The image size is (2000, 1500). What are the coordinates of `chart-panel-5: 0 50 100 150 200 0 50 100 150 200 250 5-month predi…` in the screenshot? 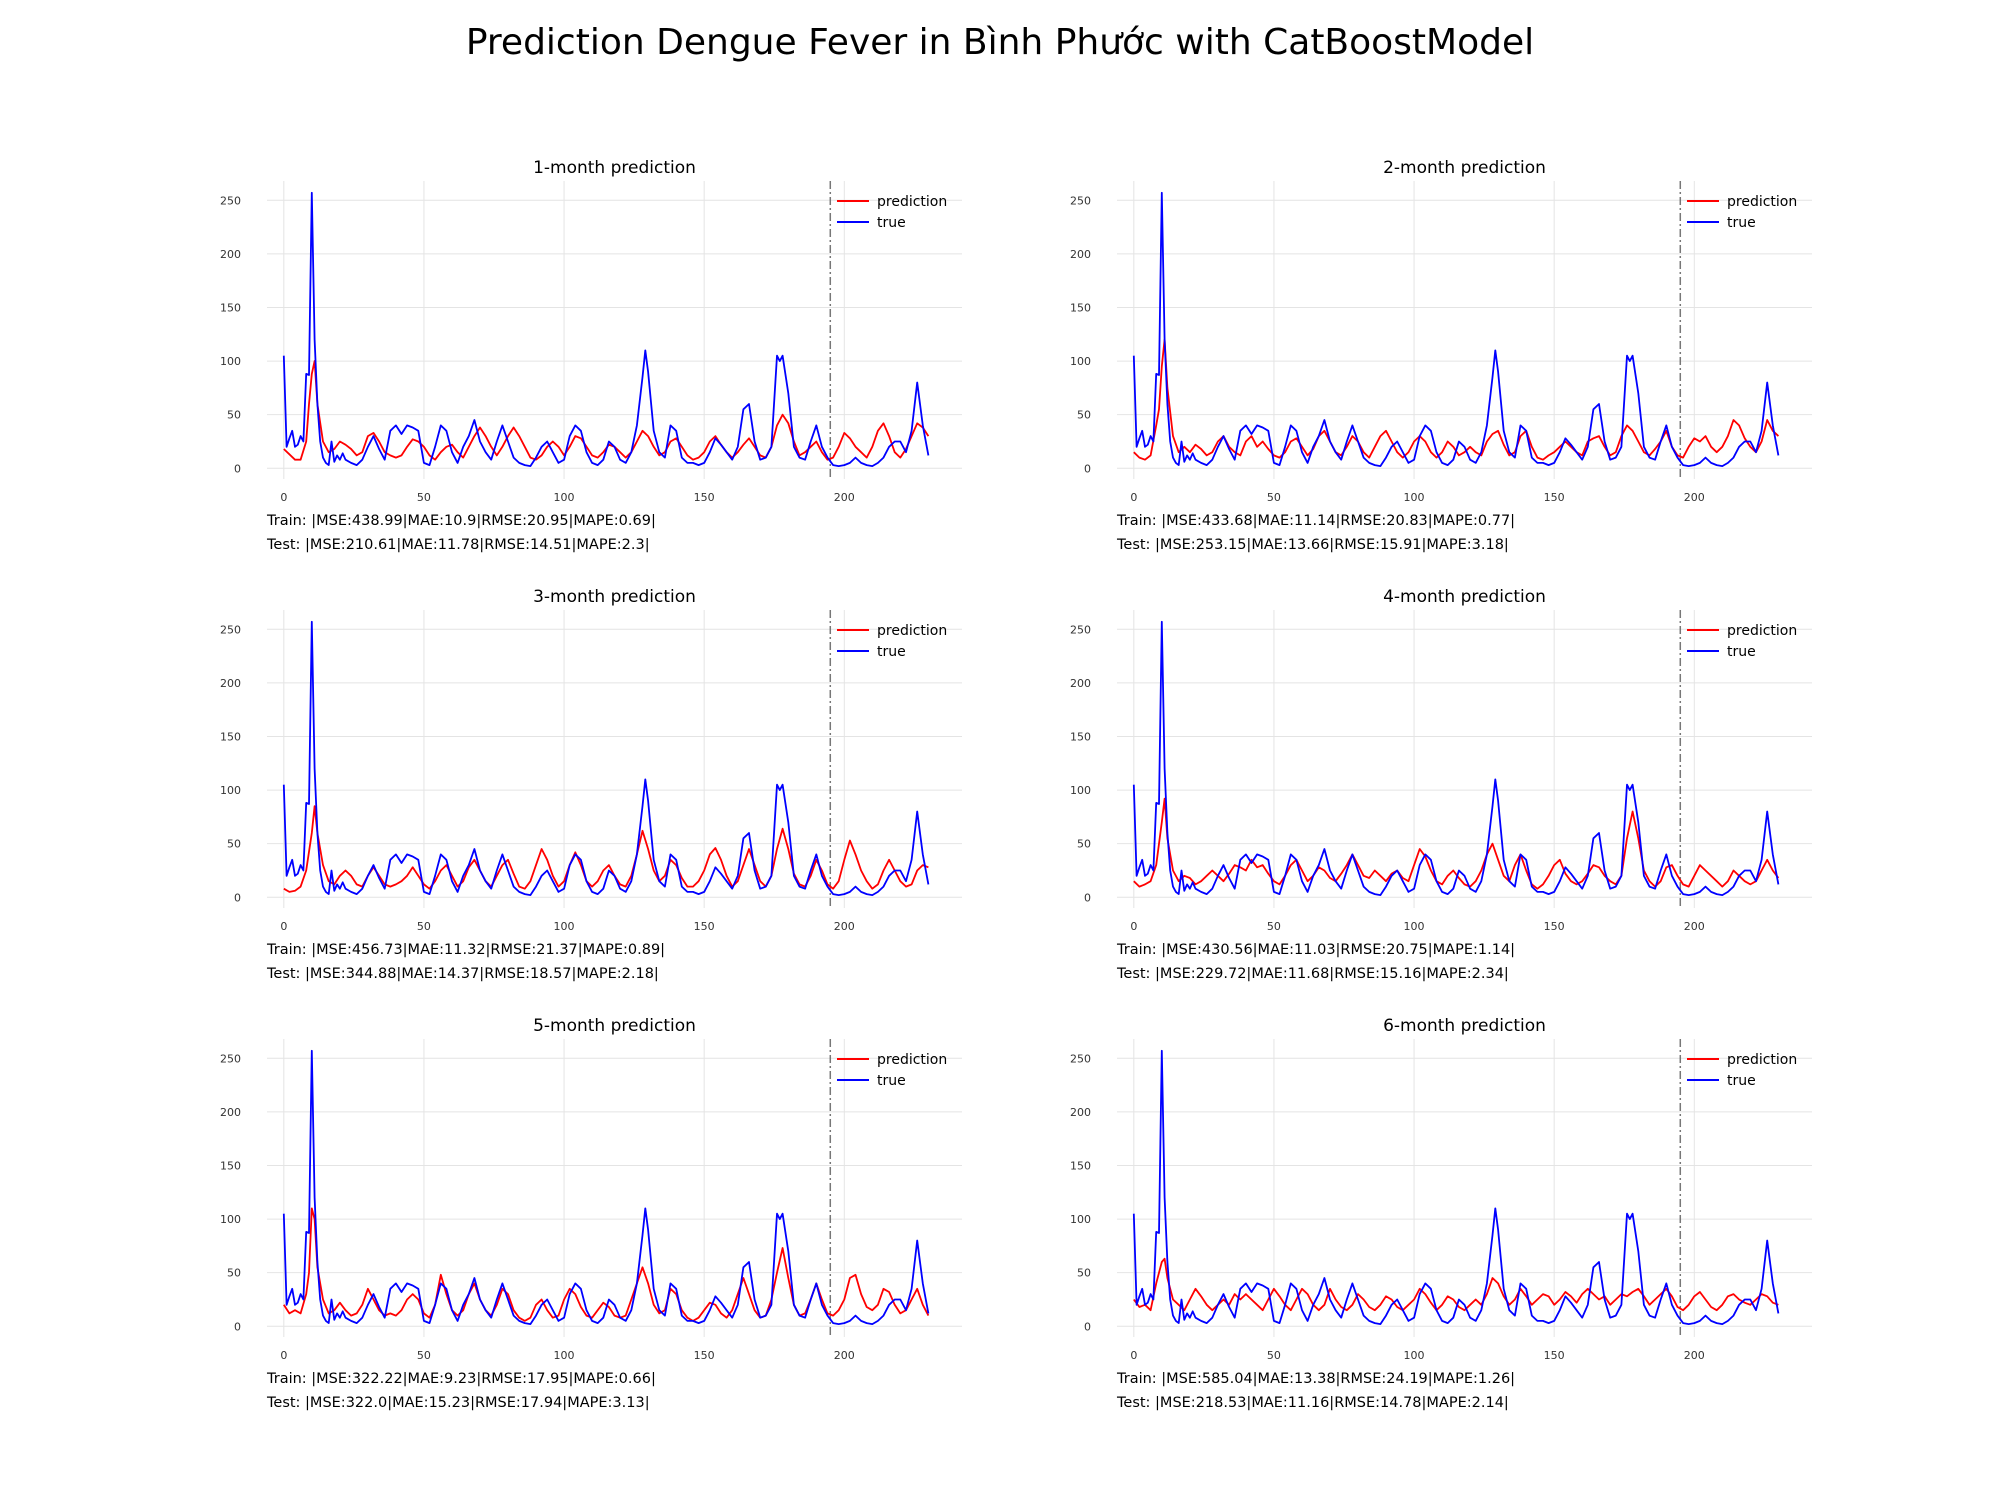 It's located at (591, 1213).